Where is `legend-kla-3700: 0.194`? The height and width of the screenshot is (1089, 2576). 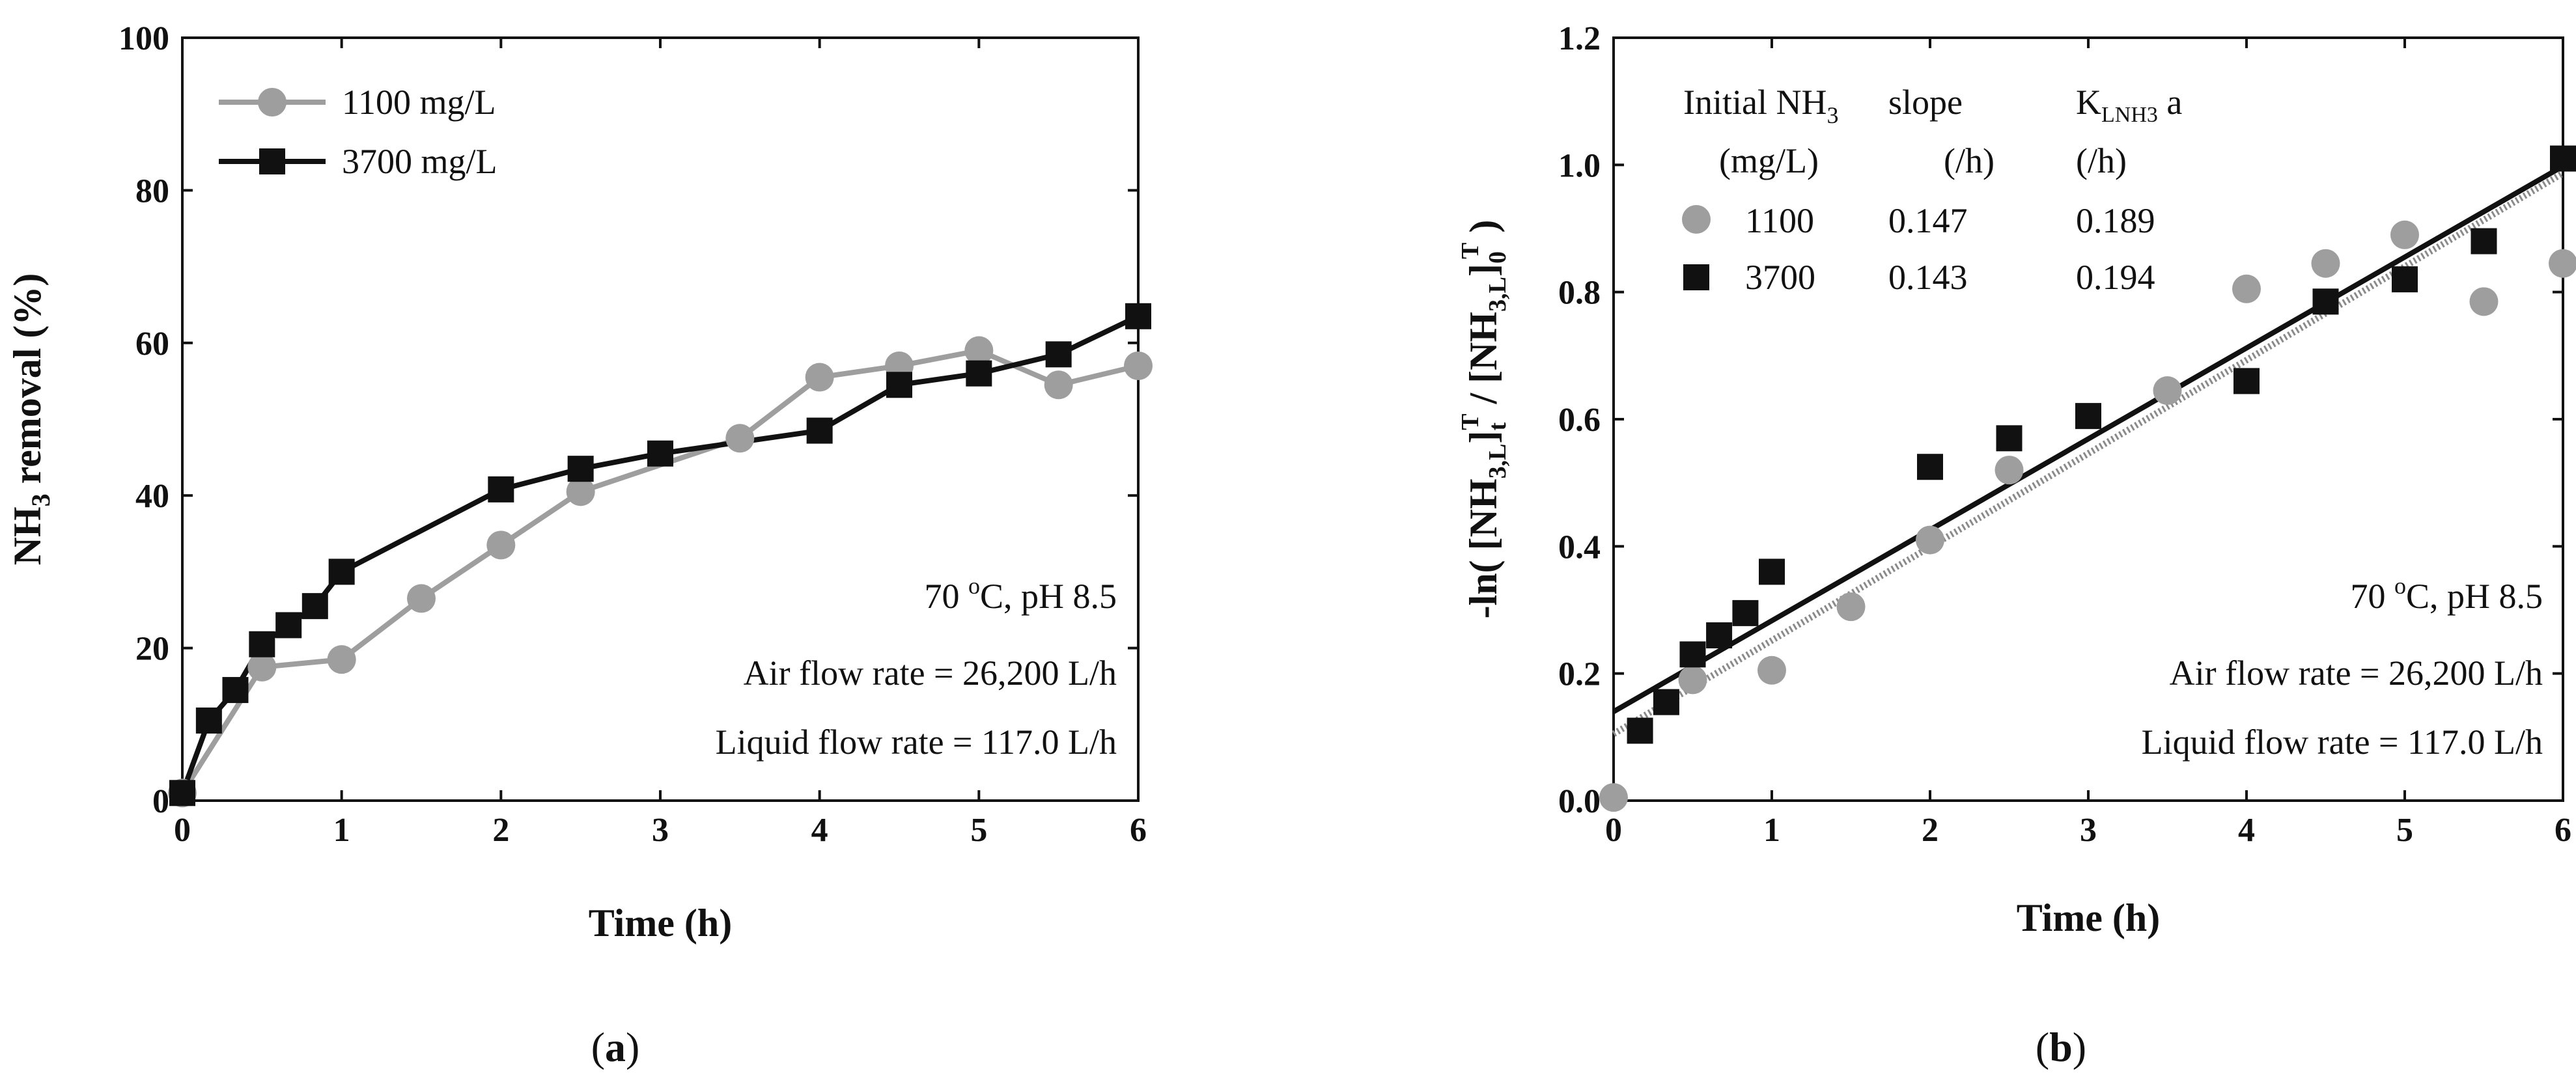
legend-kla-3700: 0.194 is located at coordinates (2116, 277).